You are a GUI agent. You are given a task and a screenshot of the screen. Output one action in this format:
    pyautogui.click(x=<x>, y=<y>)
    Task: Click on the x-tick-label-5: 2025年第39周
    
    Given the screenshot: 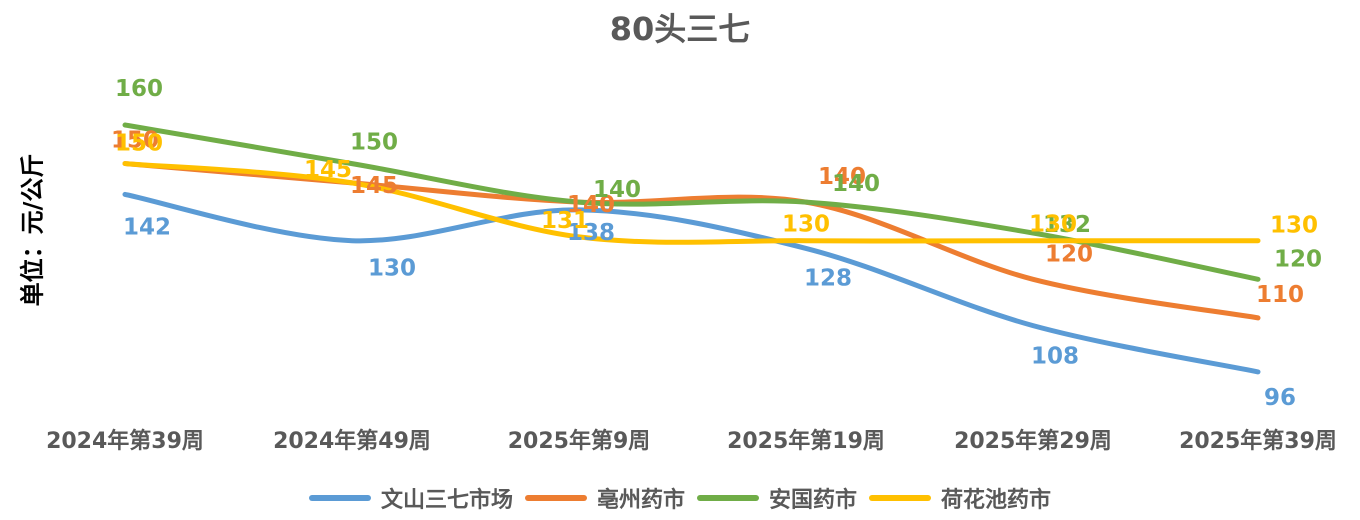 What is the action you would take?
    pyautogui.click(x=1258, y=441)
    